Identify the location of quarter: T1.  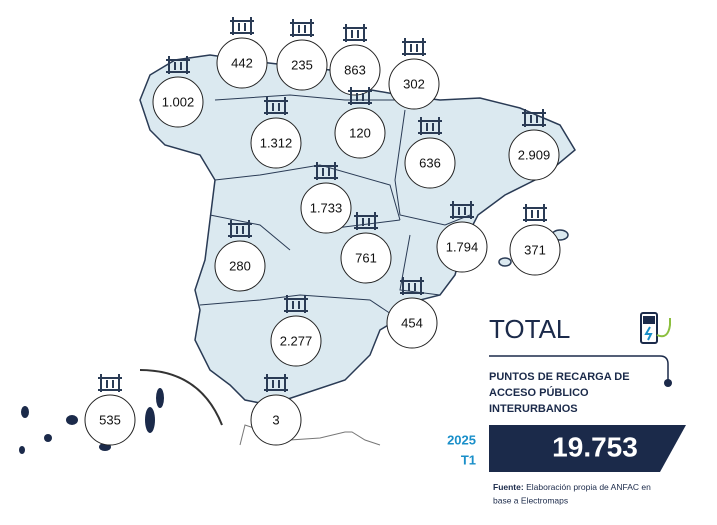
(468, 459).